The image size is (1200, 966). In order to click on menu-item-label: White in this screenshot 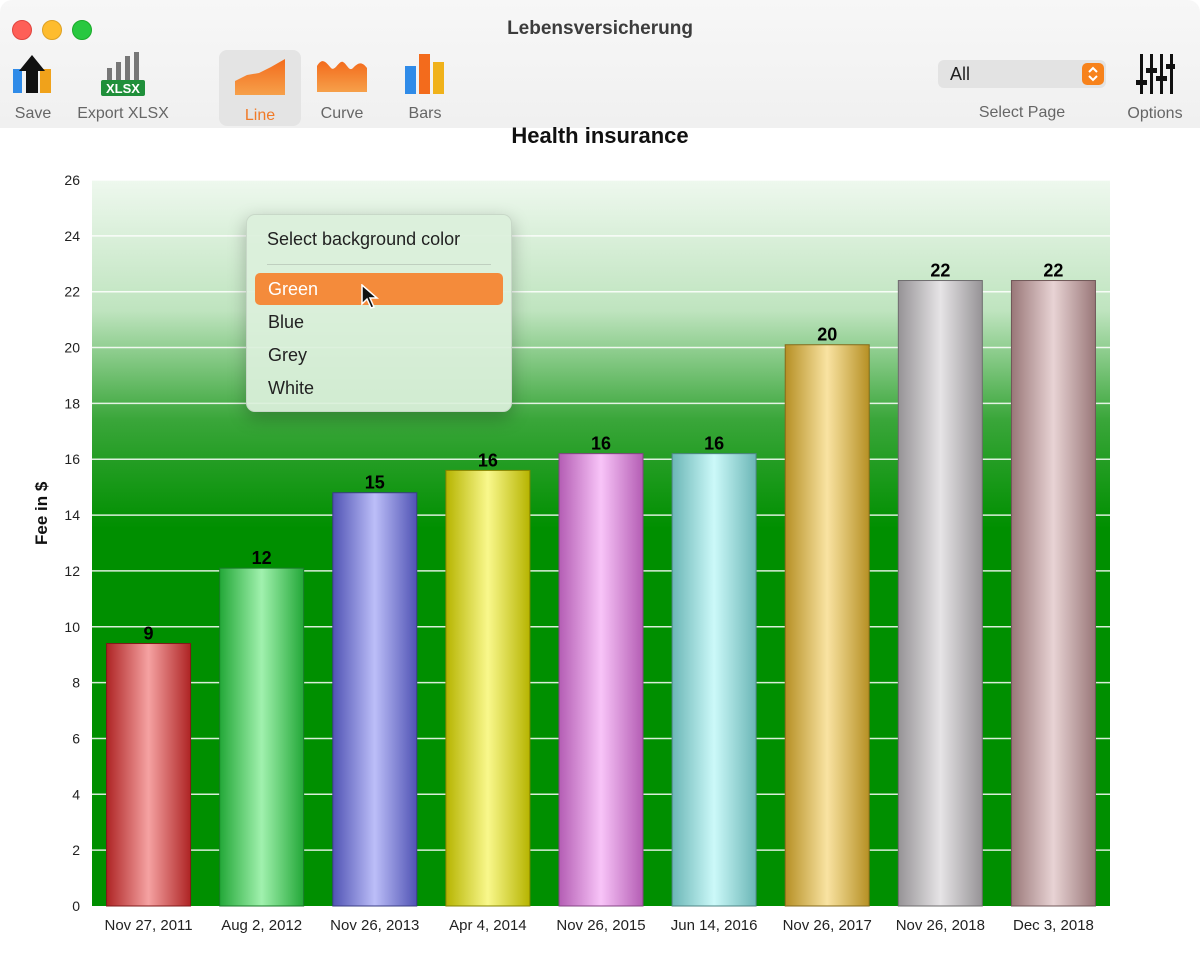, I will do `click(291, 388)`.